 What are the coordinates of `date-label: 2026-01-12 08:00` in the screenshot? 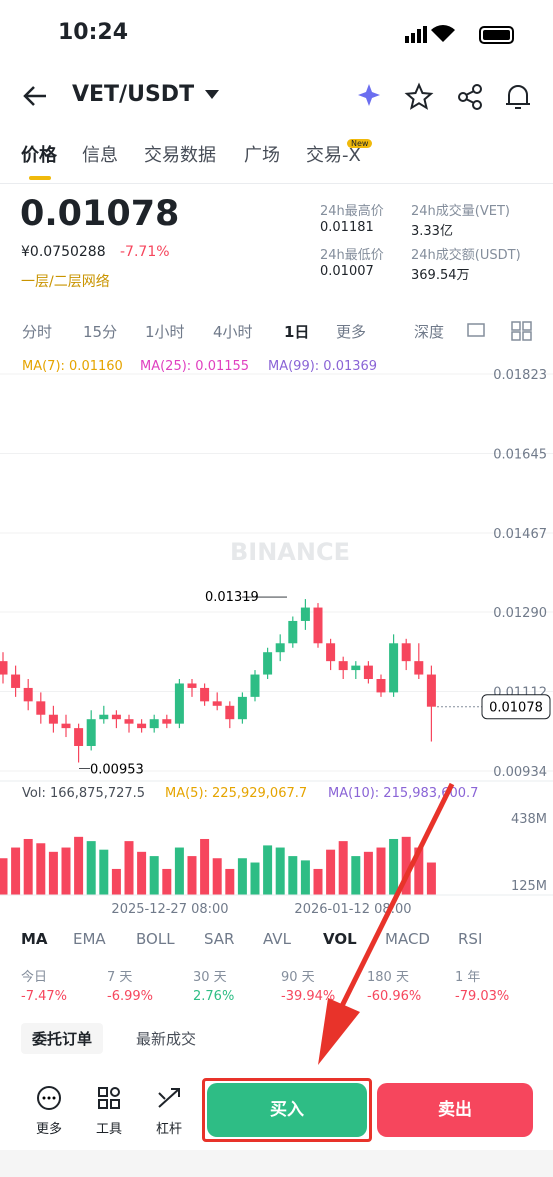 It's located at (352, 909).